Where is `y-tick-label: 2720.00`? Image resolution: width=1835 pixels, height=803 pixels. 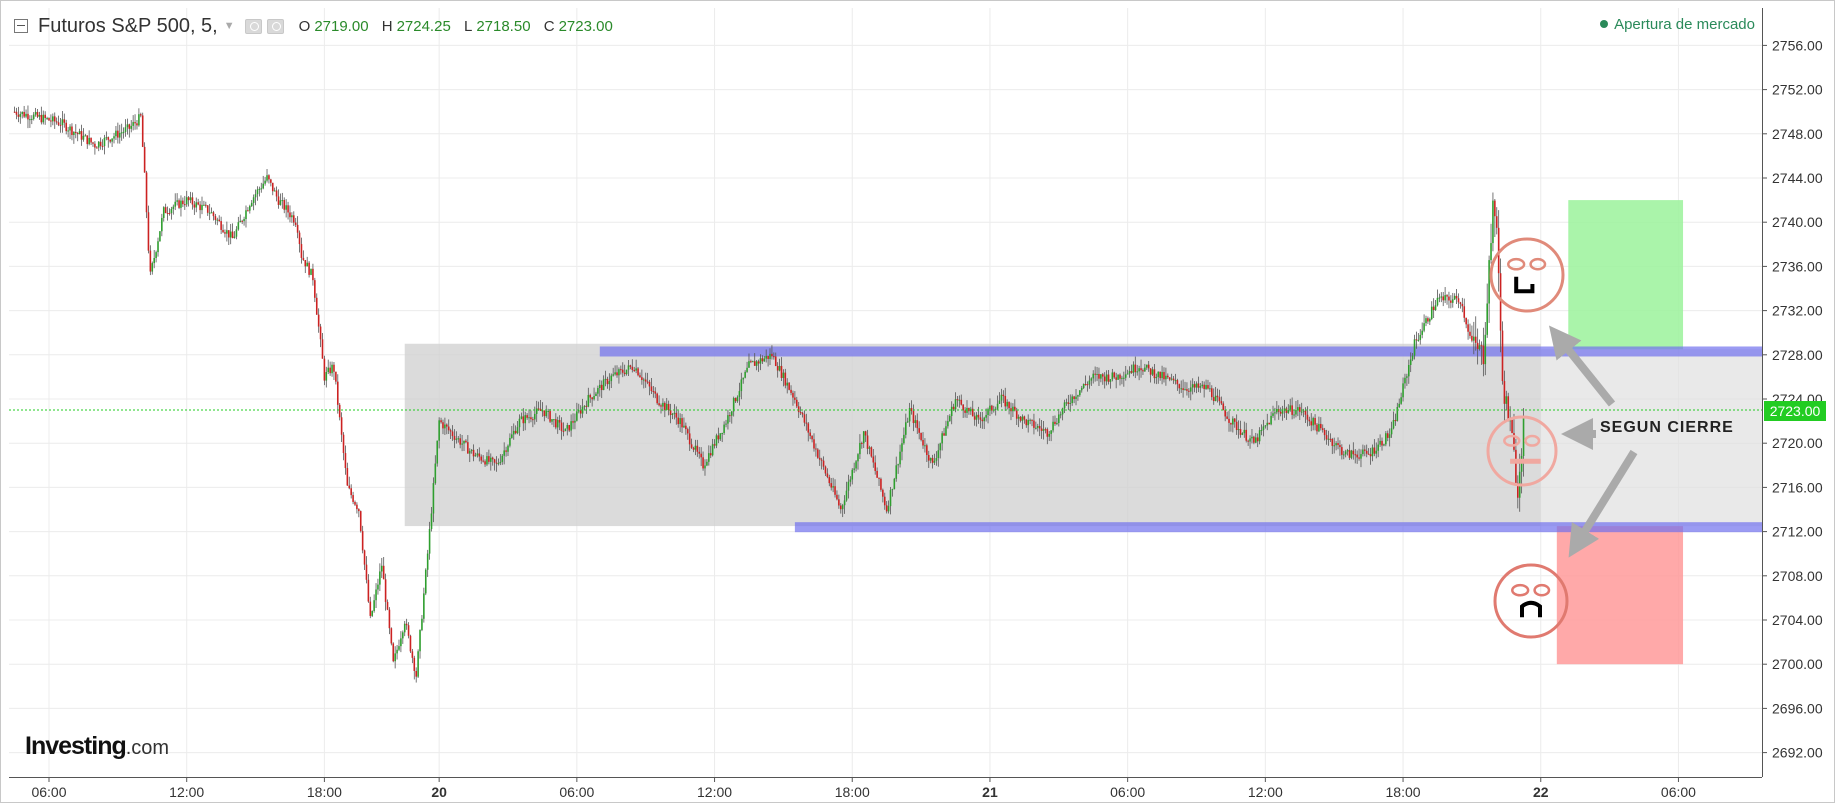
y-tick-label: 2720.00 is located at coordinates (1797, 443).